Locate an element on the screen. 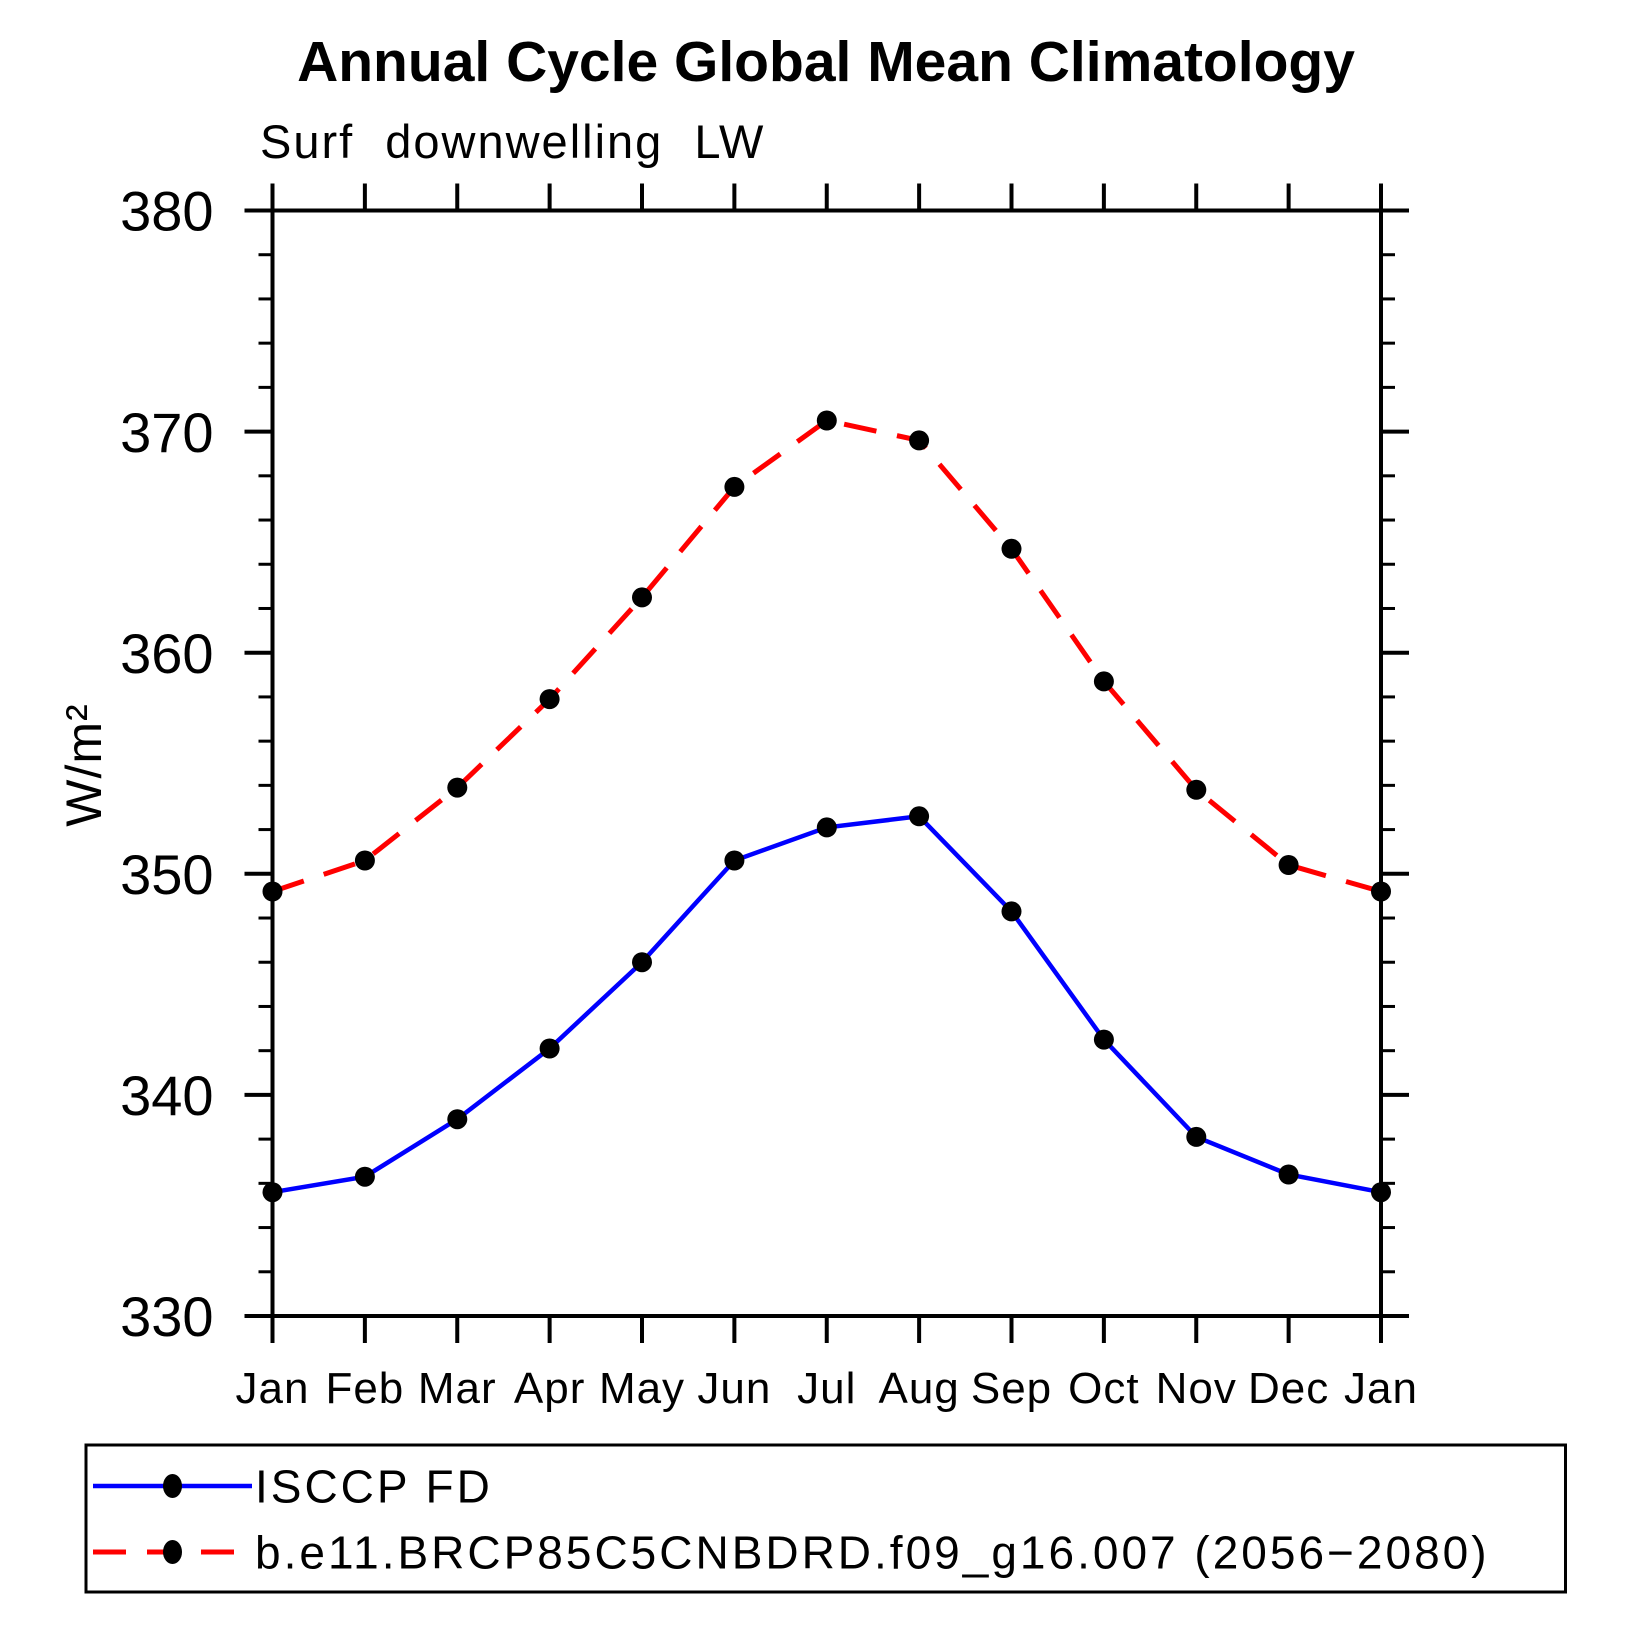 The image size is (1631, 1636). x-tick-label: Sep is located at coordinates (1011, 1388).